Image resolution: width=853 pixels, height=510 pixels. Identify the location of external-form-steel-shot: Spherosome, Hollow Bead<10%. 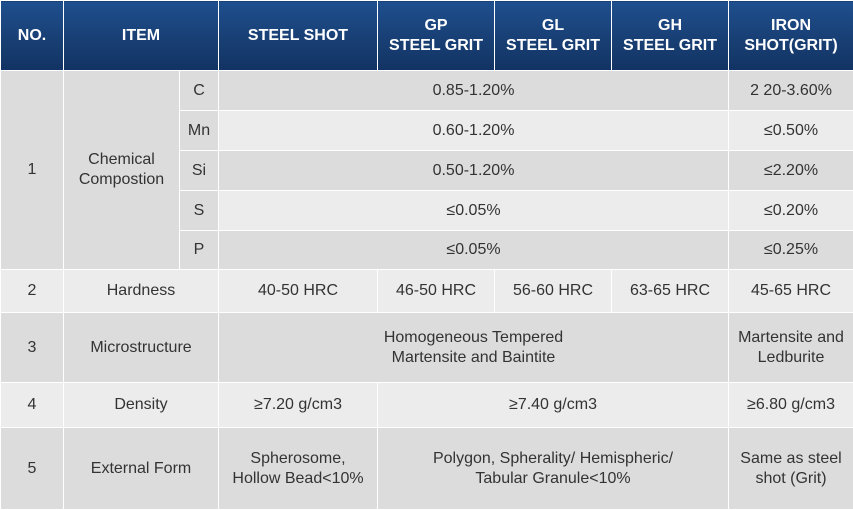
(298, 469).